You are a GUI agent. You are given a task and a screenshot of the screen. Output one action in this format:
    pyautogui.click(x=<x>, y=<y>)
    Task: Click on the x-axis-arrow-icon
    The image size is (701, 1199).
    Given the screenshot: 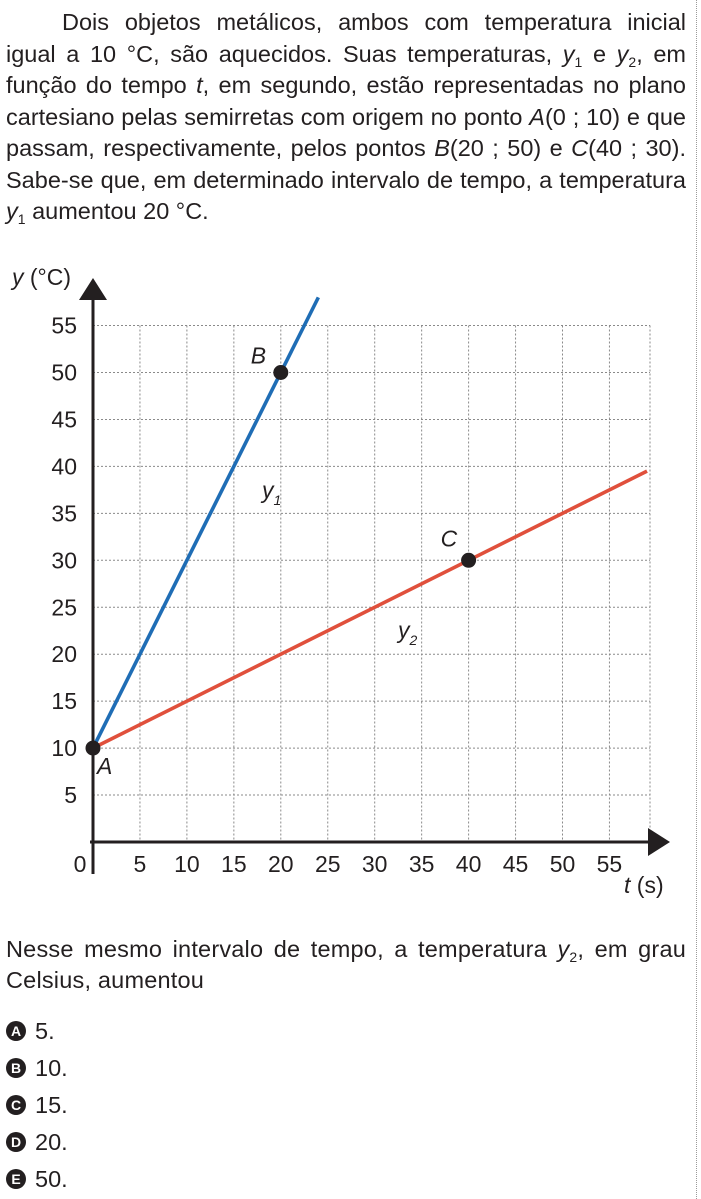 What is the action you would take?
    pyautogui.click(x=659, y=842)
    